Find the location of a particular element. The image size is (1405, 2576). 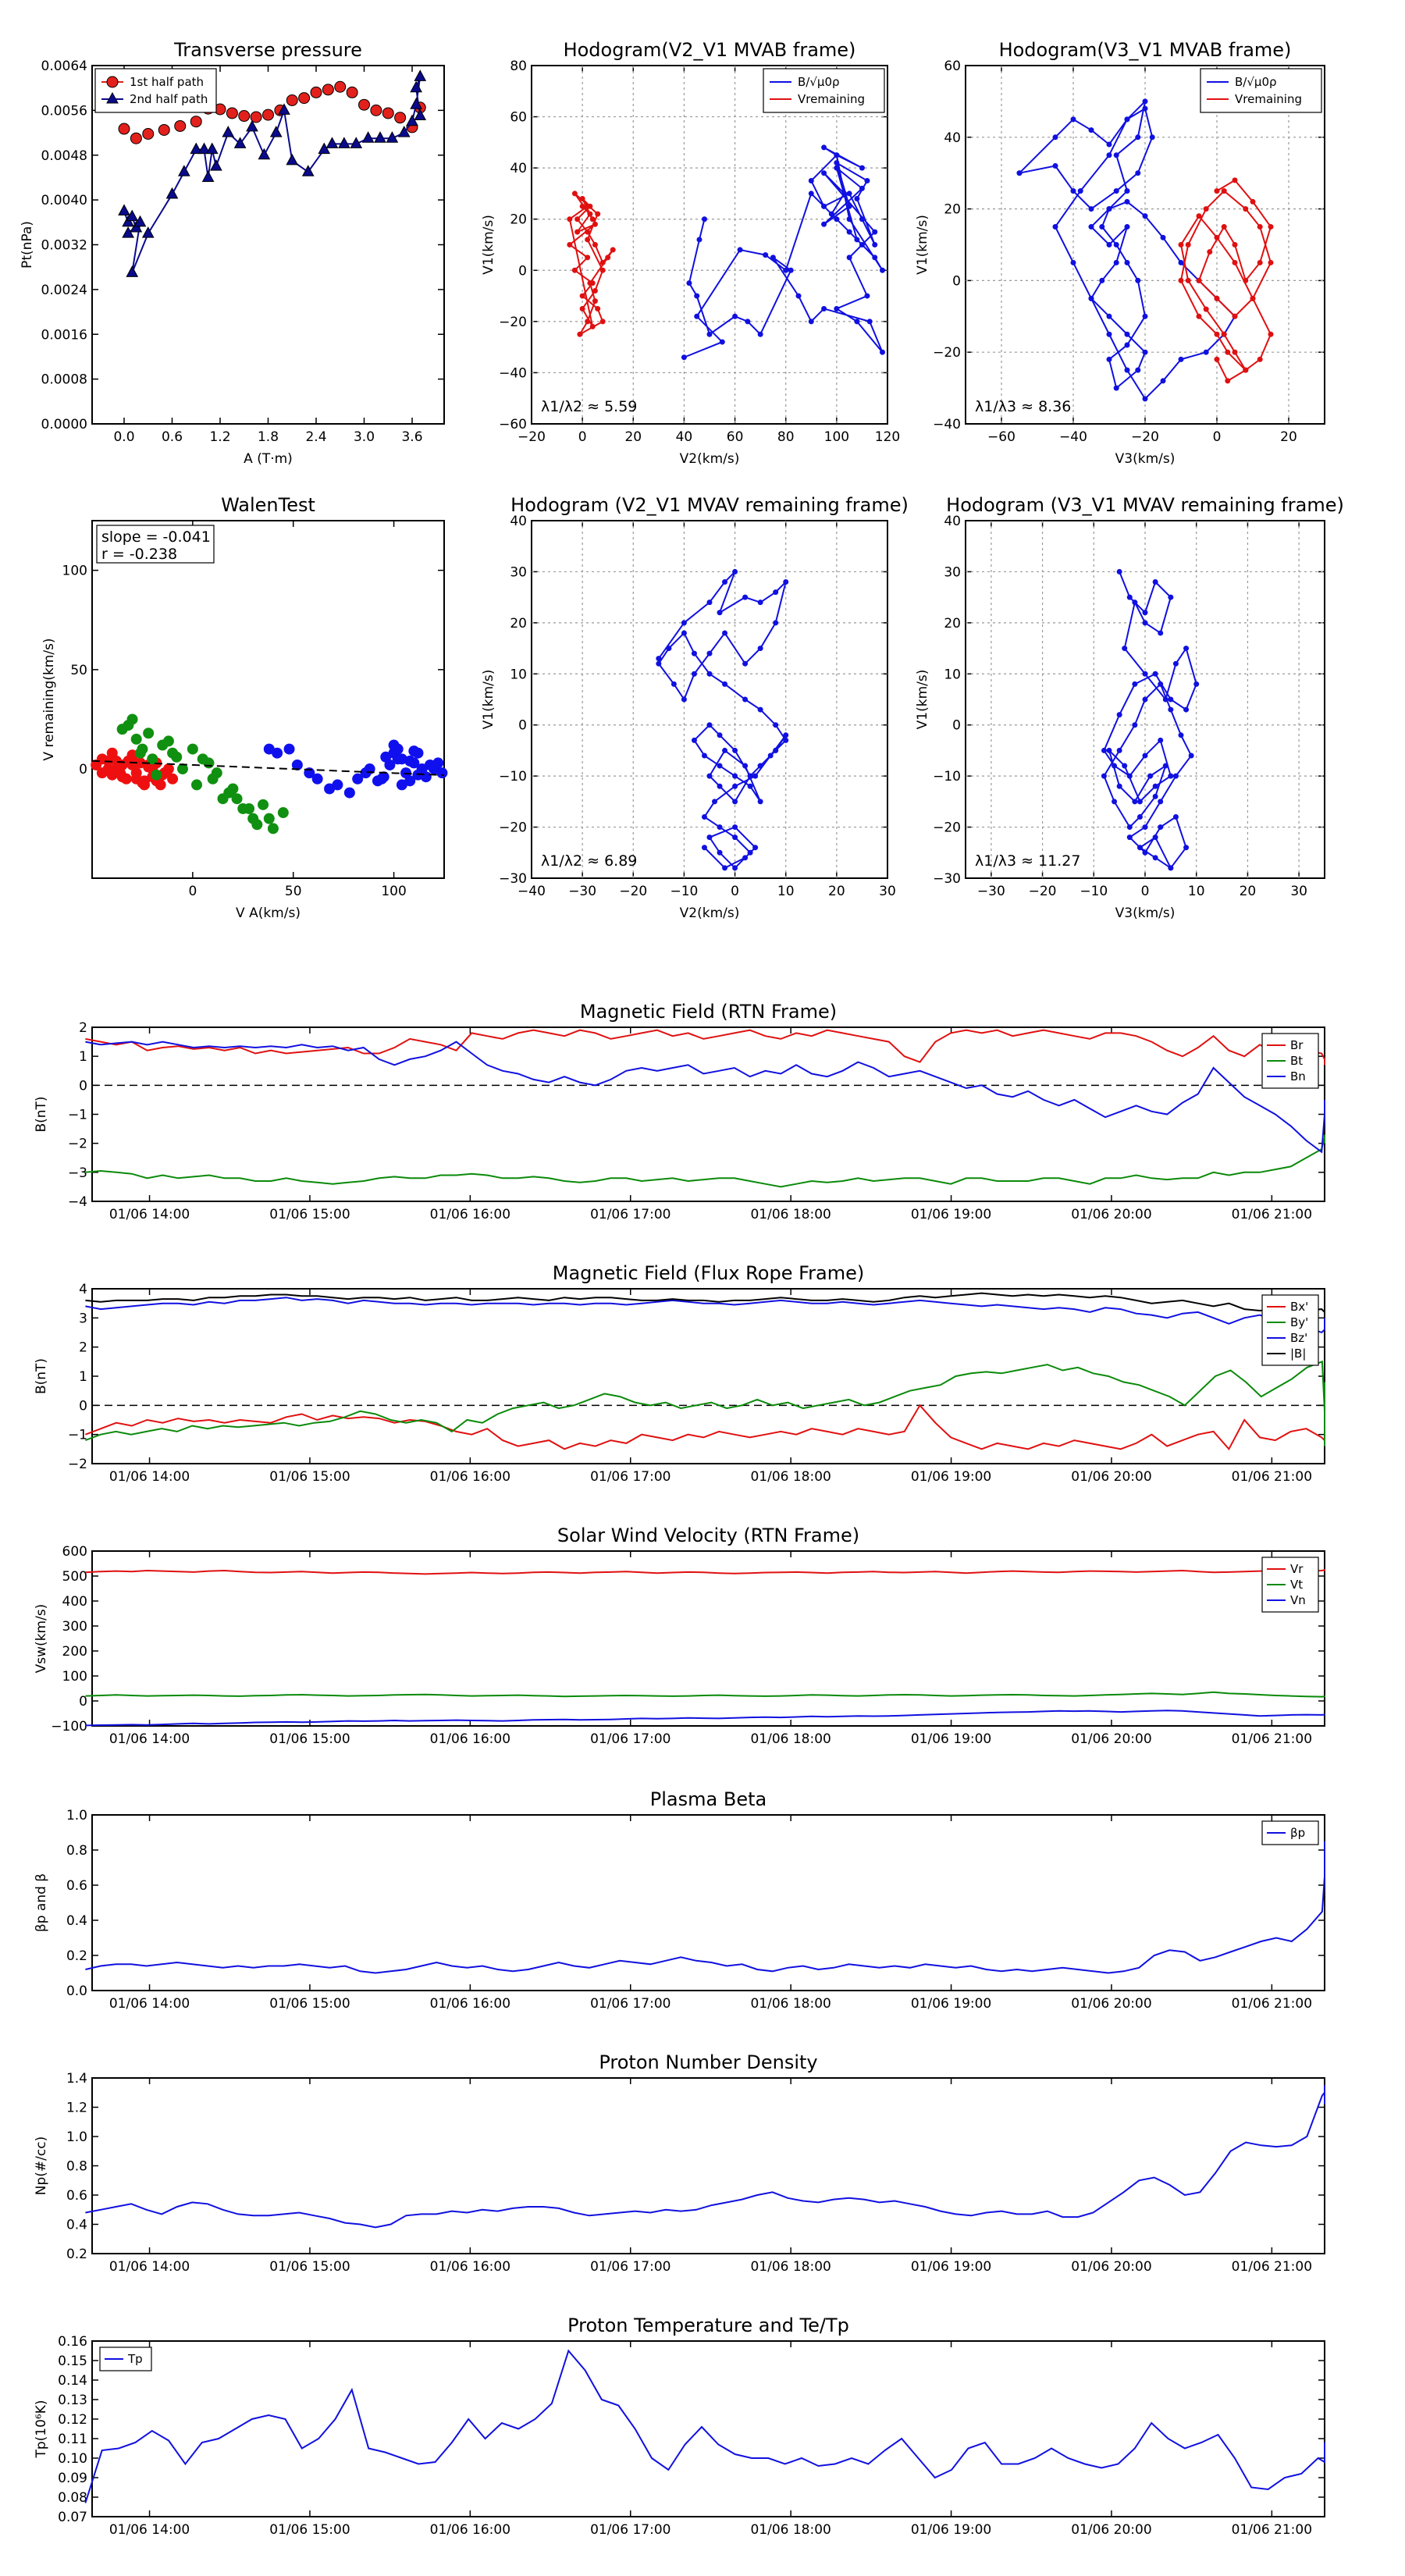

x-tick-label: 01/06 18:00 is located at coordinates (790, 1214).